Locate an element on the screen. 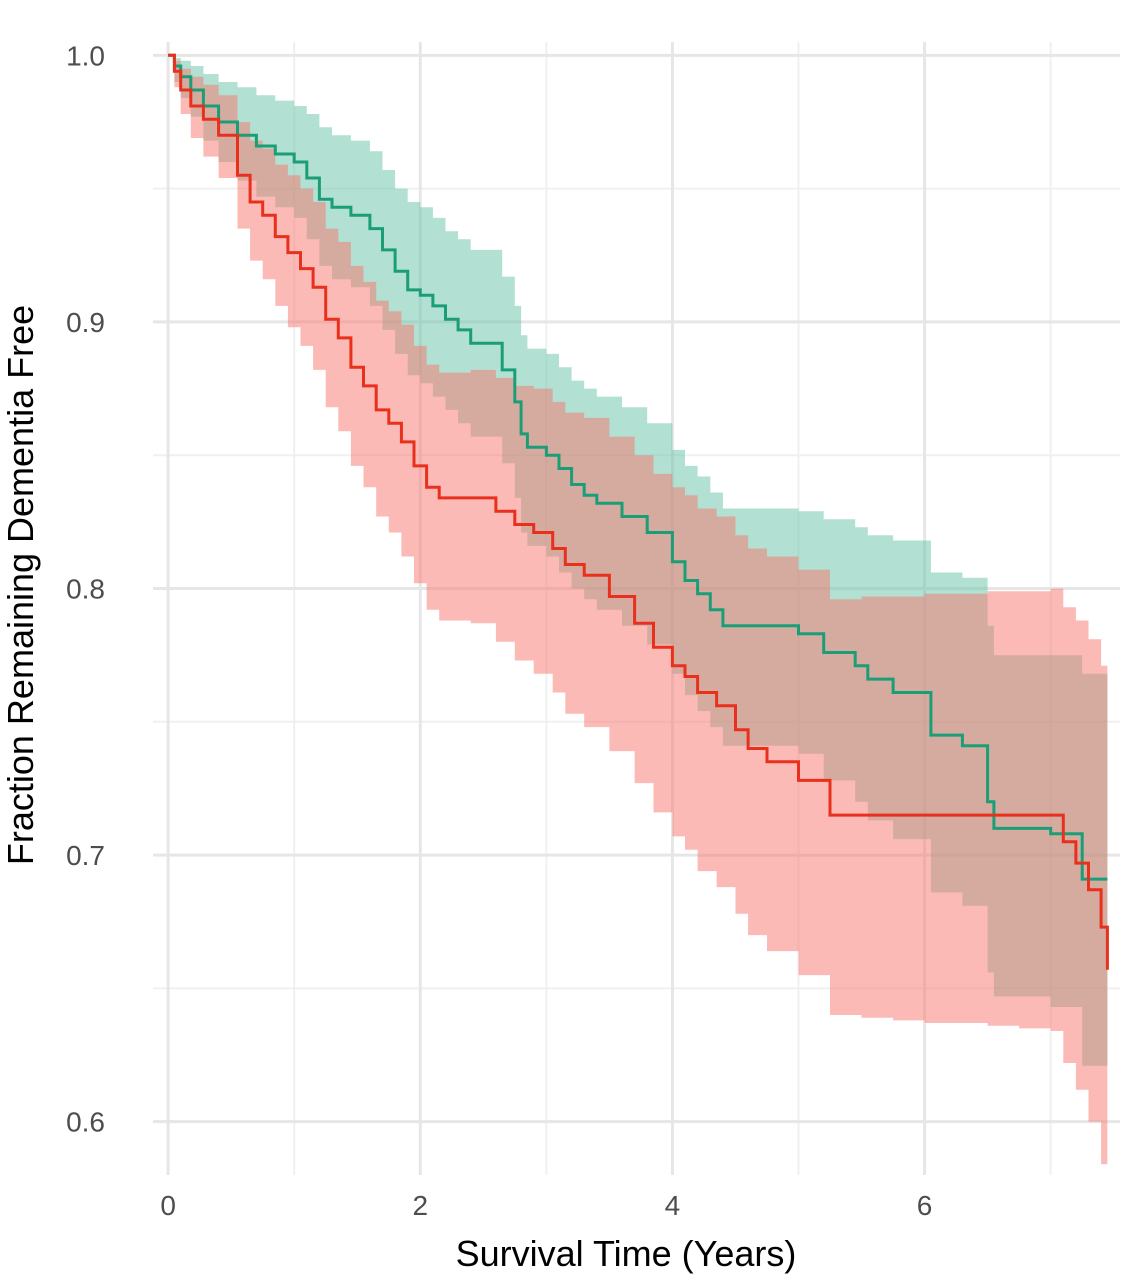  y-tick-label: 0.8 is located at coordinates (85, 589).